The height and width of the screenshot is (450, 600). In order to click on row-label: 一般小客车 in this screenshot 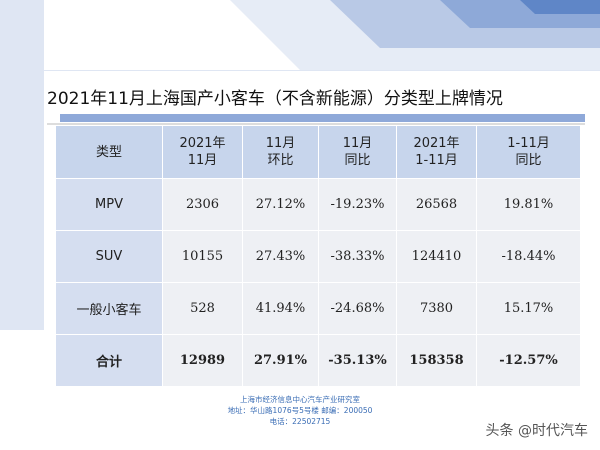, I will do `click(109, 308)`.